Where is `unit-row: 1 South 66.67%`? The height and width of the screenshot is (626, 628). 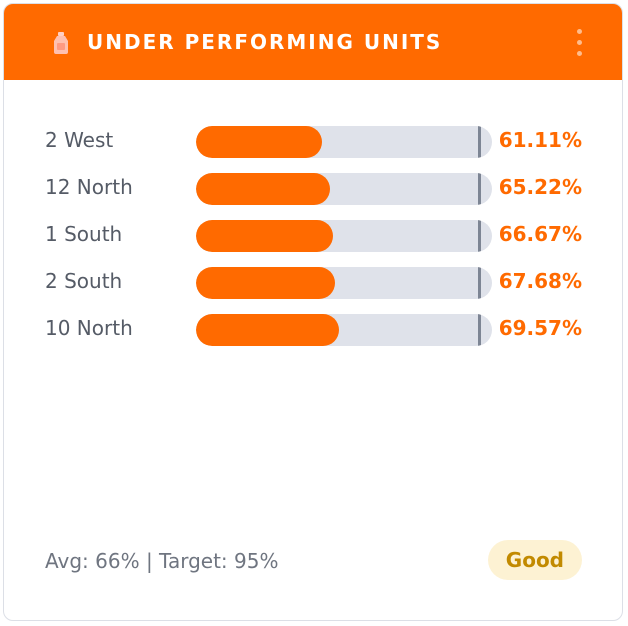
unit-row: 1 South 66.67% is located at coordinates (313, 234).